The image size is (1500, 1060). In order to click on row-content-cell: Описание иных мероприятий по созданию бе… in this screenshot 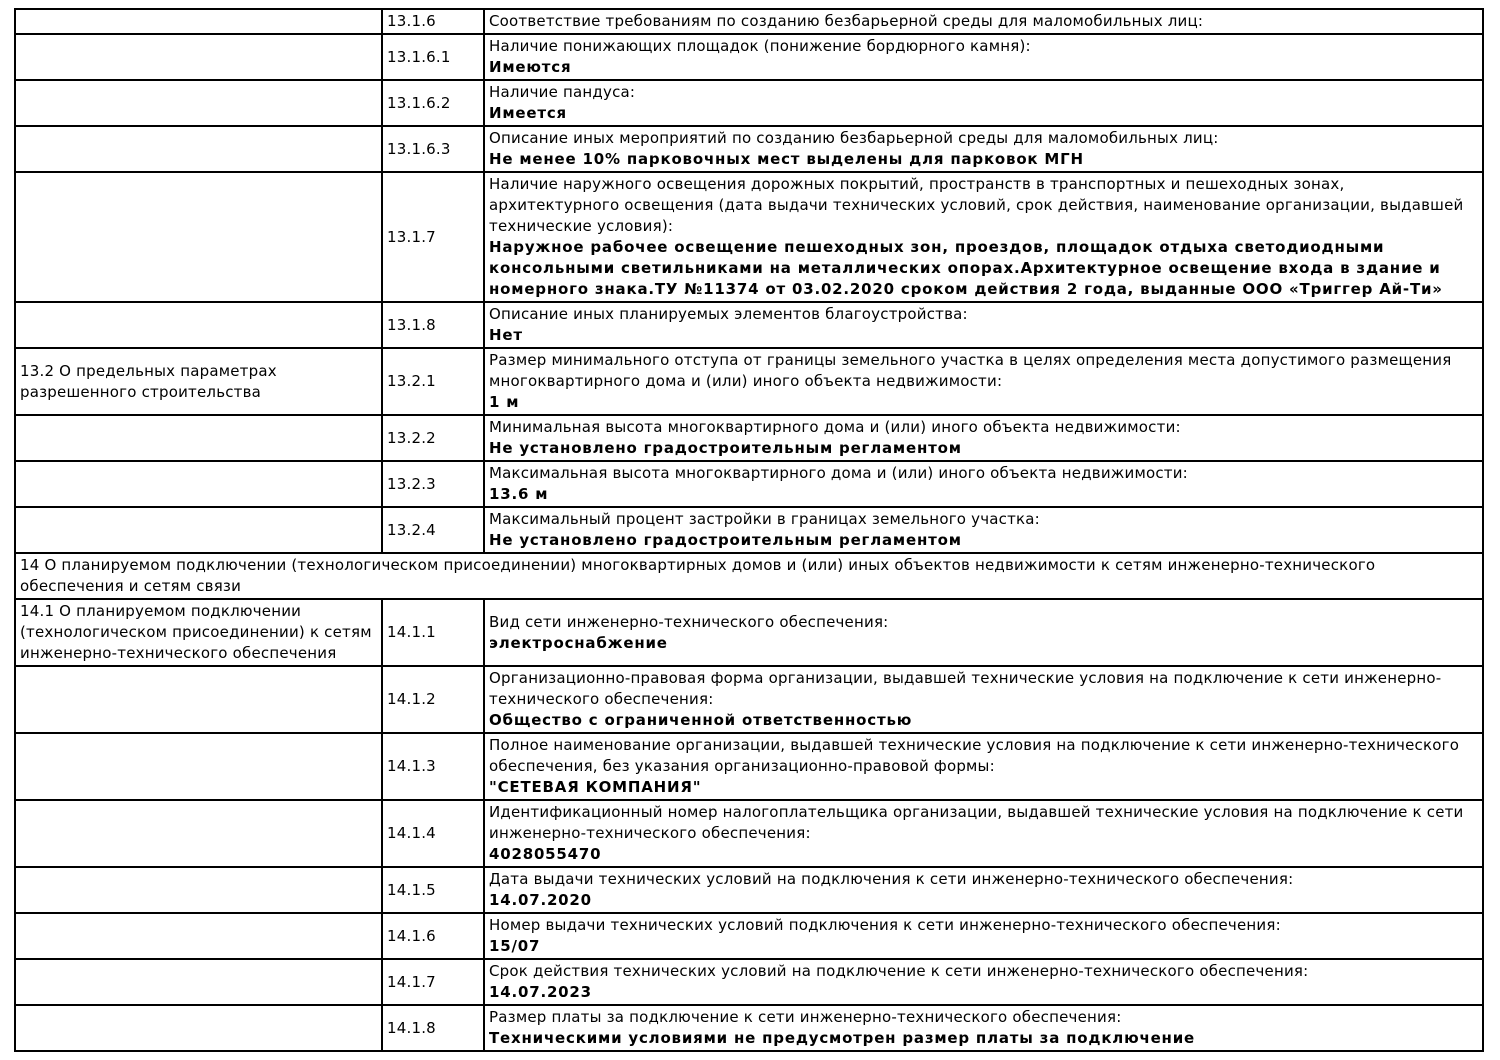, I will do `click(983, 149)`.